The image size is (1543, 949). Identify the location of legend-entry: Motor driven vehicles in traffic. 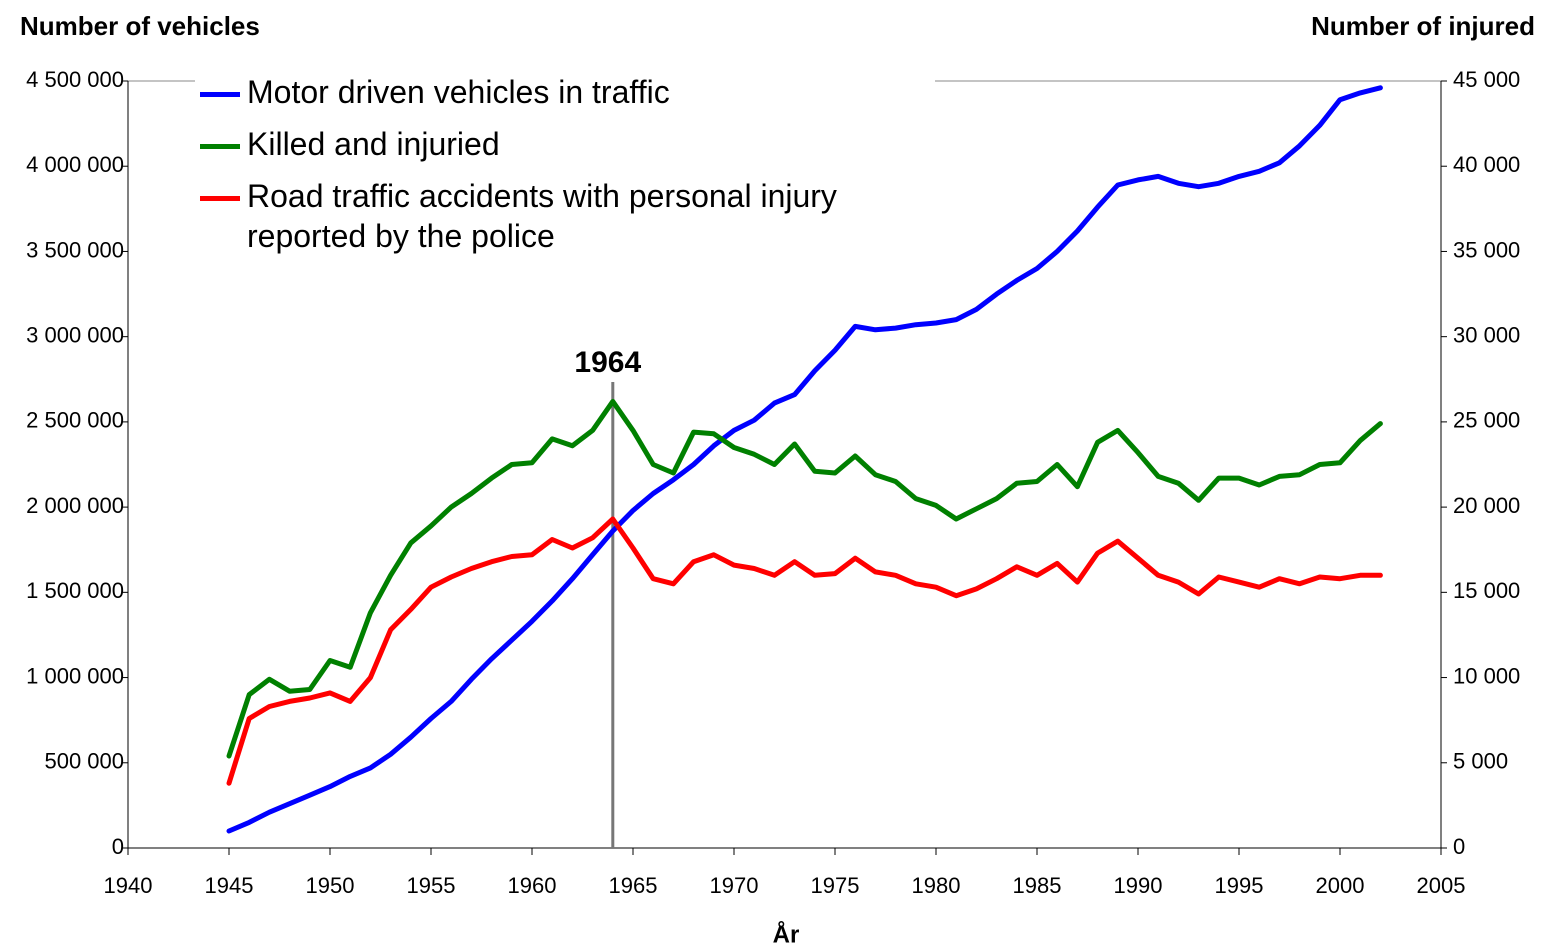
(565, 92).